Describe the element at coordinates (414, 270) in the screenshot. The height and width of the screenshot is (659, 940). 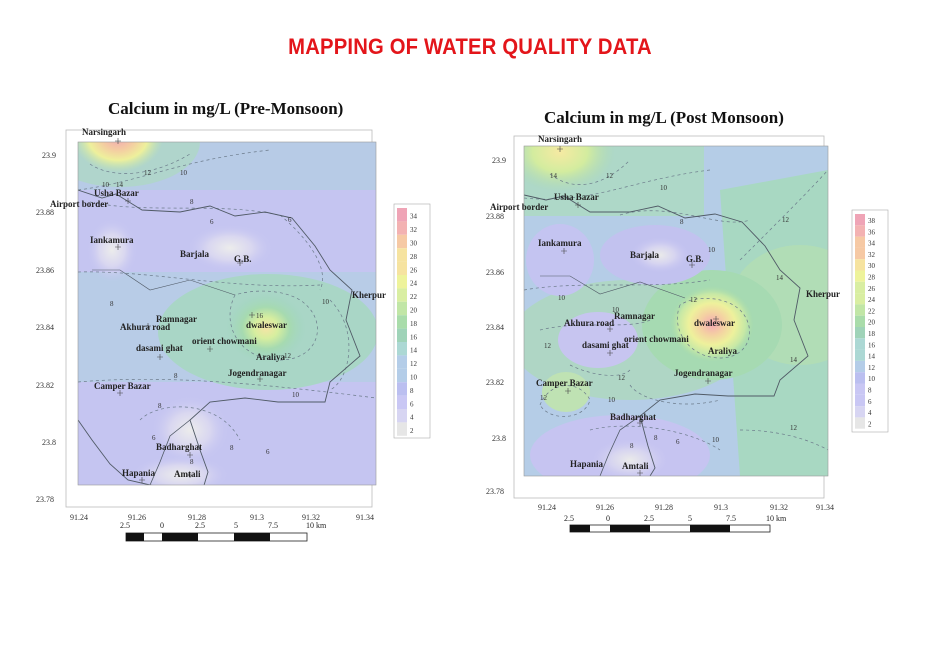
I see `legend-label: 26` at that location.